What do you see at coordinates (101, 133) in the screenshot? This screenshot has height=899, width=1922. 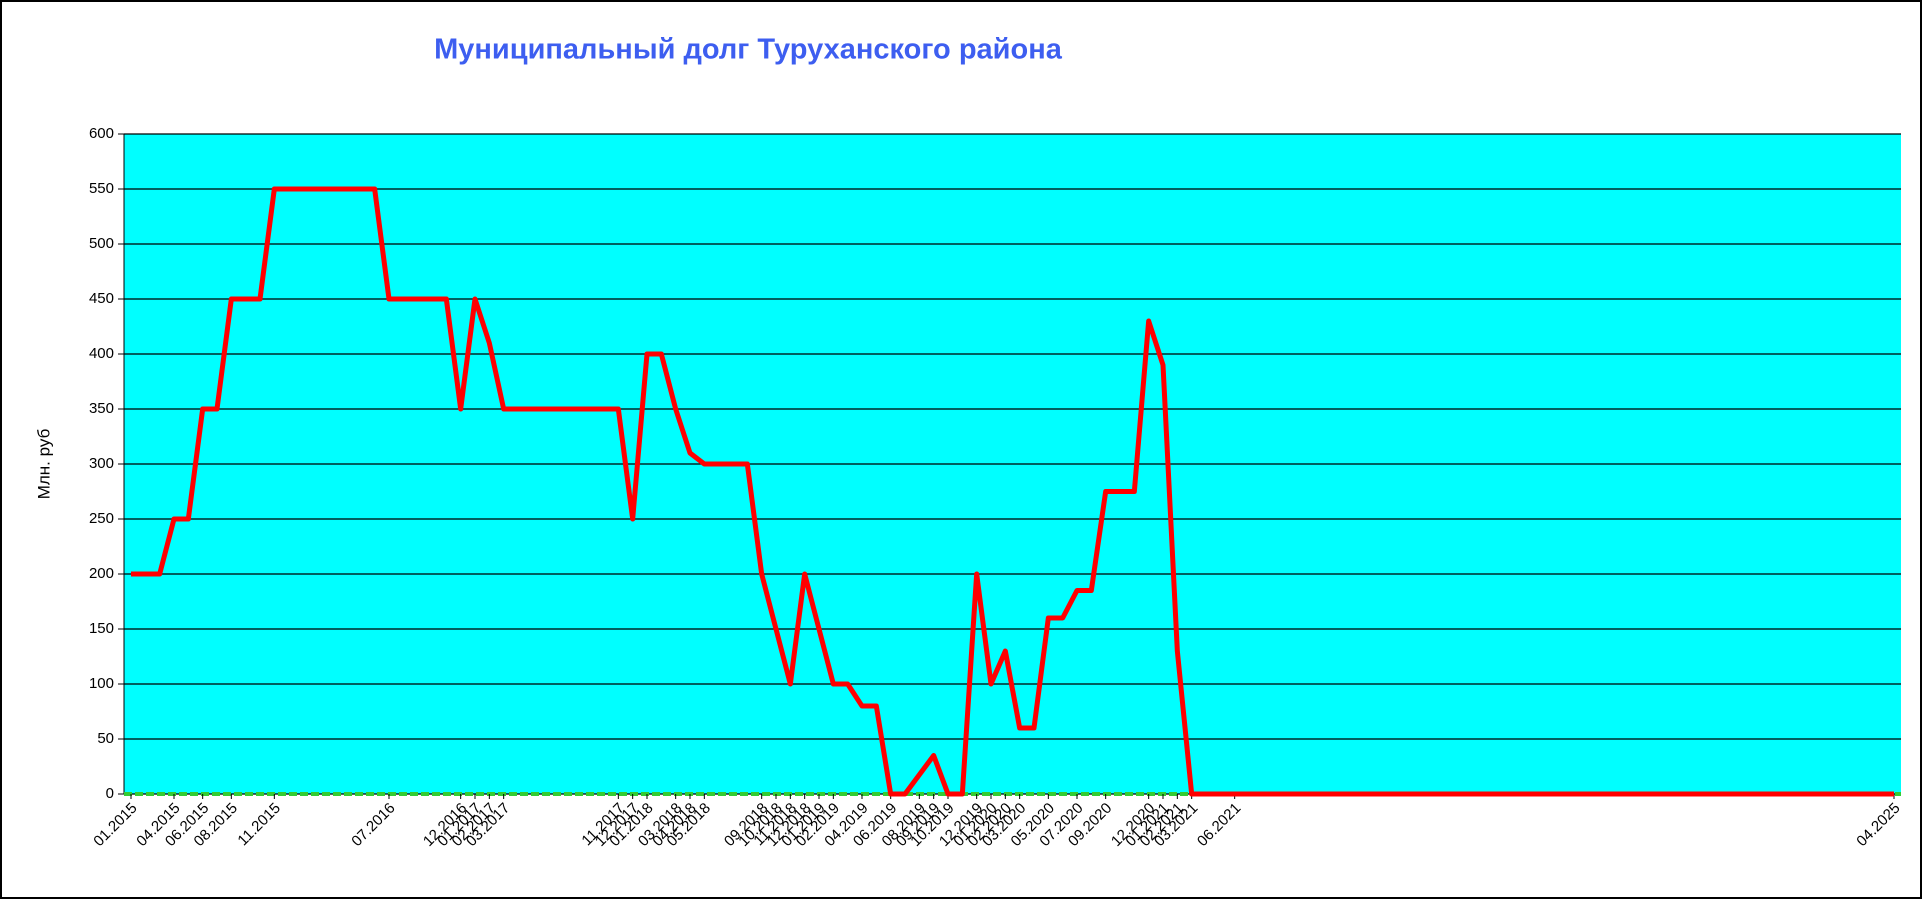 I see `y-tick-label: 600` at bounding box center [101, 133].